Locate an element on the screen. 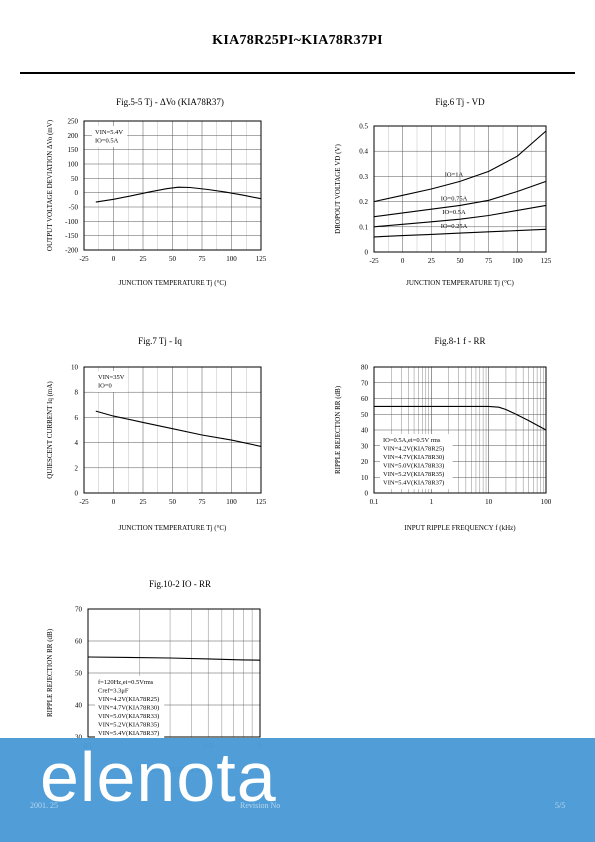  fig102-condition-text: Cref=3.3μF is located at coordinates (113, 691).